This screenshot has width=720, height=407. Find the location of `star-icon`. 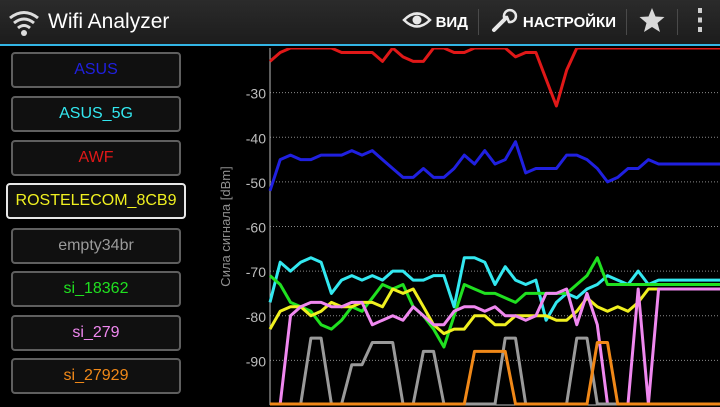

star-icon is located at coordinates (652, 22).